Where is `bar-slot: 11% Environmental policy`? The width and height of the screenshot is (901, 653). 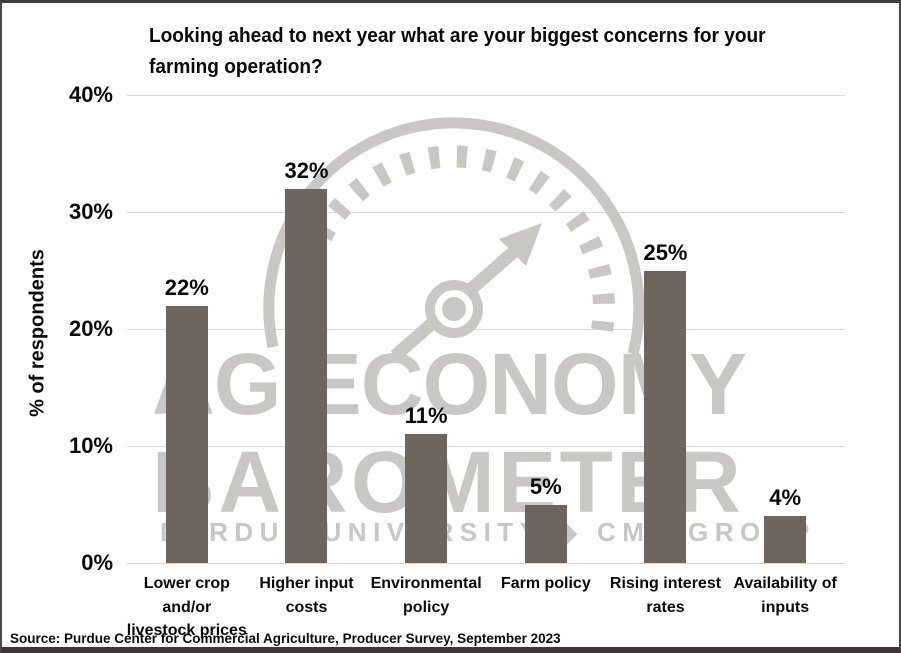
bar-slot: 11% Environmental policy is located at coordinates (426, 355).